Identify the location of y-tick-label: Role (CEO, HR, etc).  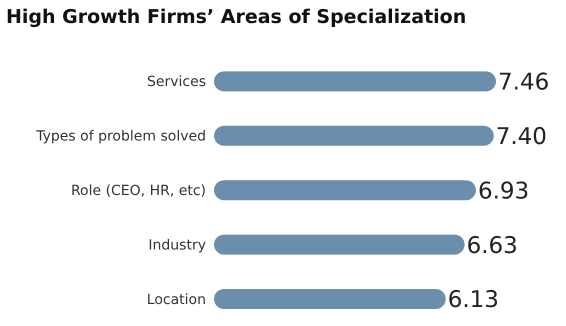
(138, 190).